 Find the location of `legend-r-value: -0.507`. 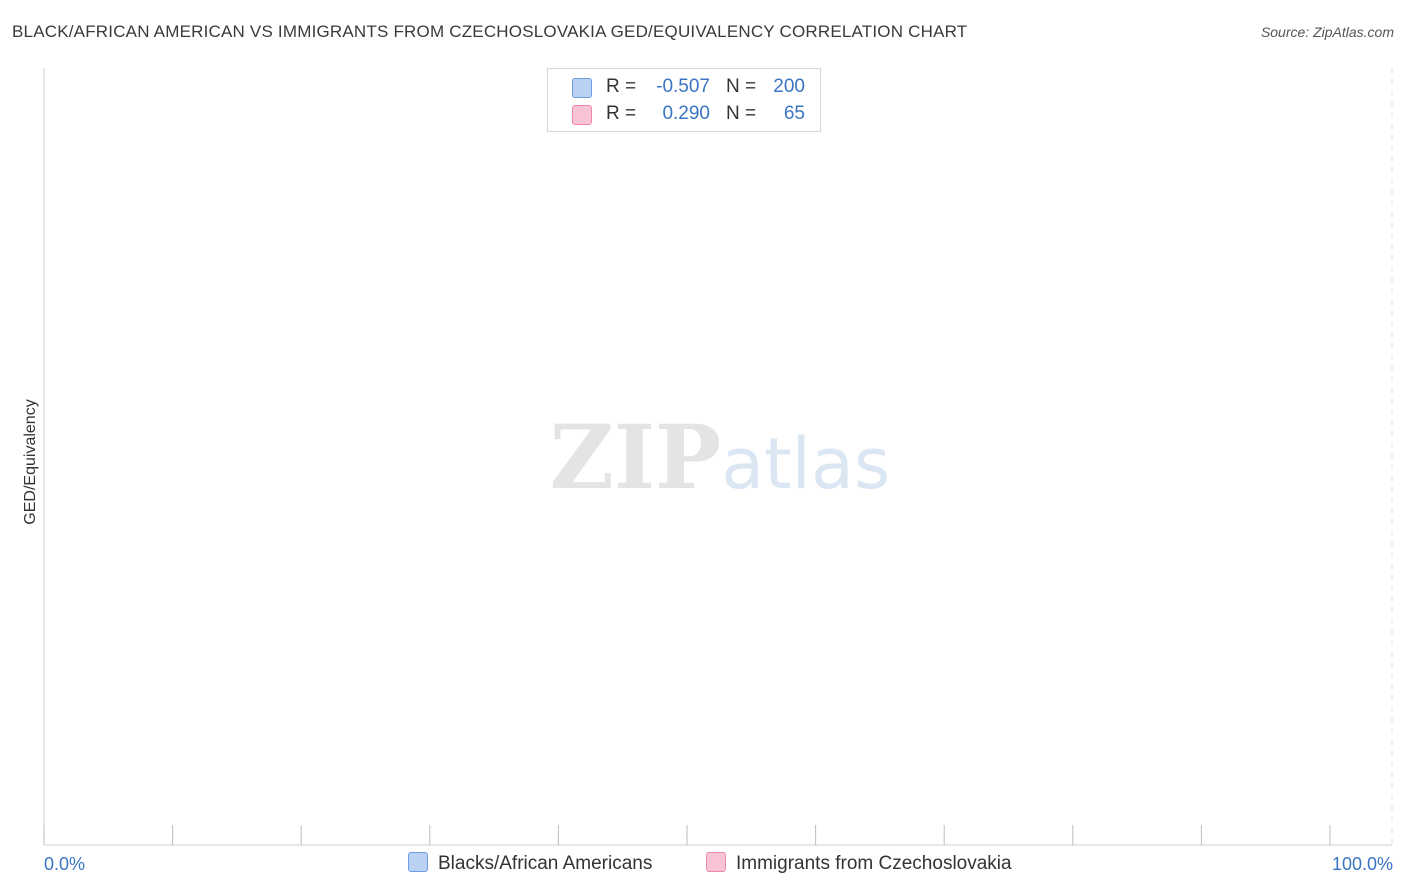

legend-r-value: -0.507 is located at coordinates (683, 86).